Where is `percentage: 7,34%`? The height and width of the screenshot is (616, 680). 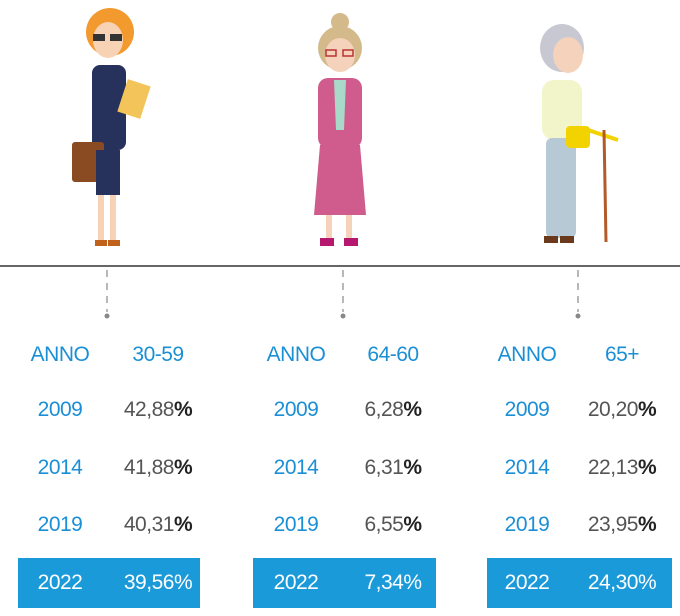
percentage: 7,34% is located at coordinates (393, 583).